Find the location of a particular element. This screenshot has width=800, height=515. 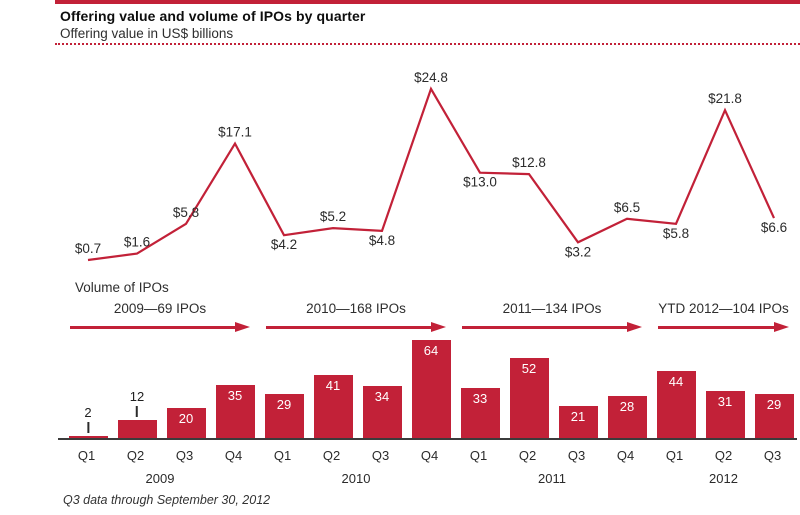

chart-subtitle: Offering value in US$ billions is located at coordinates (147, 33).